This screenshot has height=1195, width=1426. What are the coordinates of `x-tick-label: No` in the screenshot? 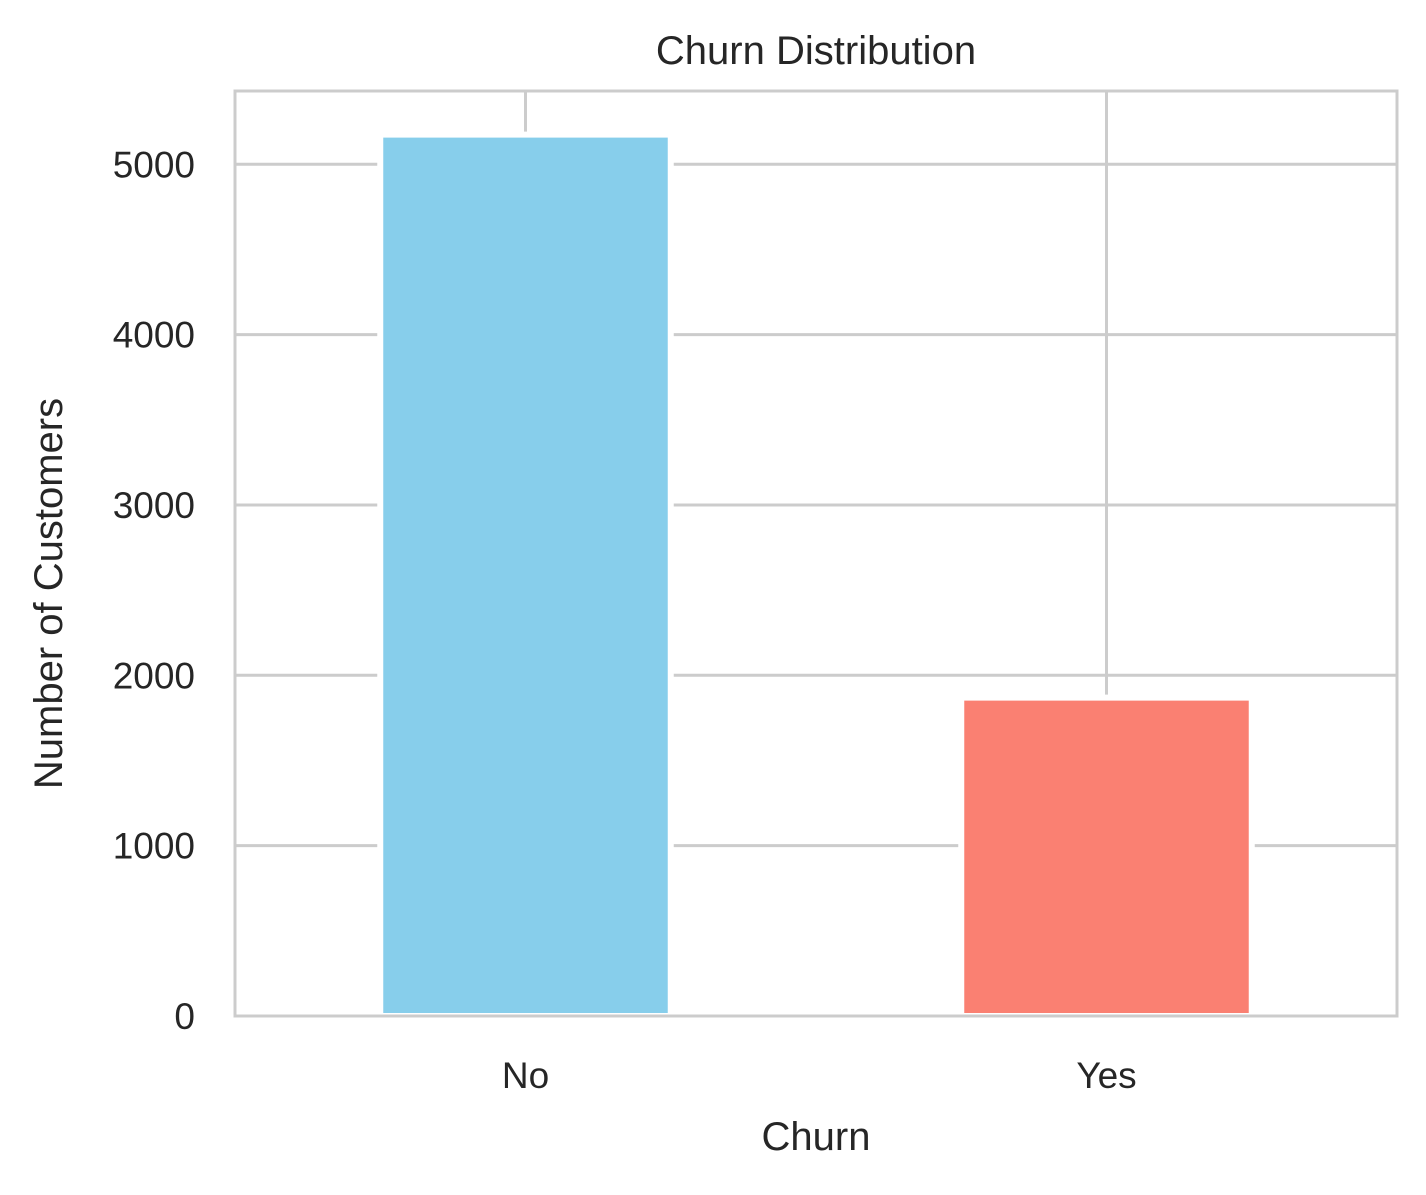 It's located at (525, 1075).